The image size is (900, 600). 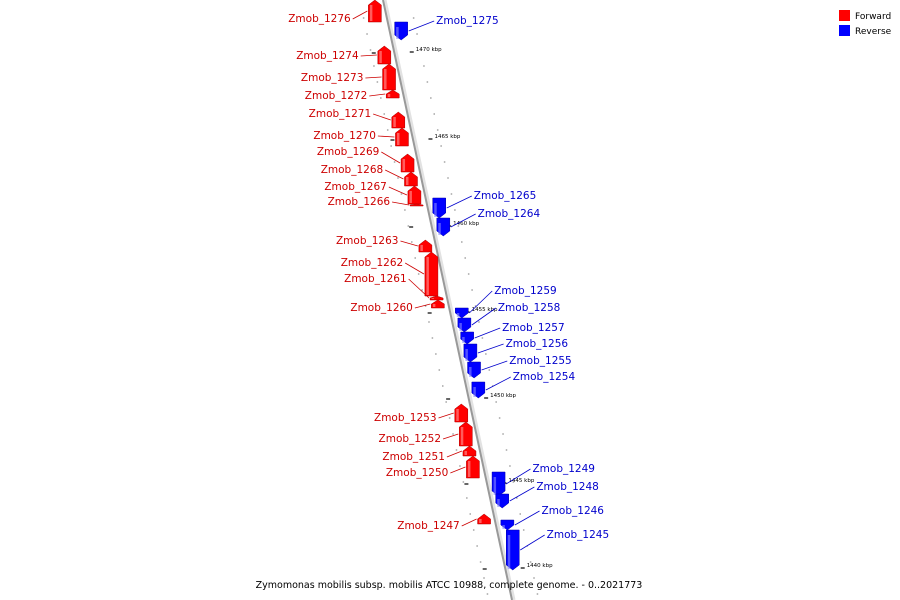 I want to click on gene-label: Zmob_1264, so click(x=509, y=214).